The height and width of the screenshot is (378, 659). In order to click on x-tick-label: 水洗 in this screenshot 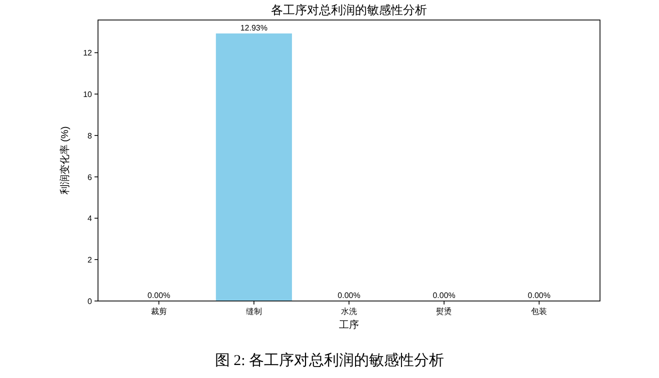, I will do `click(349, 311)`.